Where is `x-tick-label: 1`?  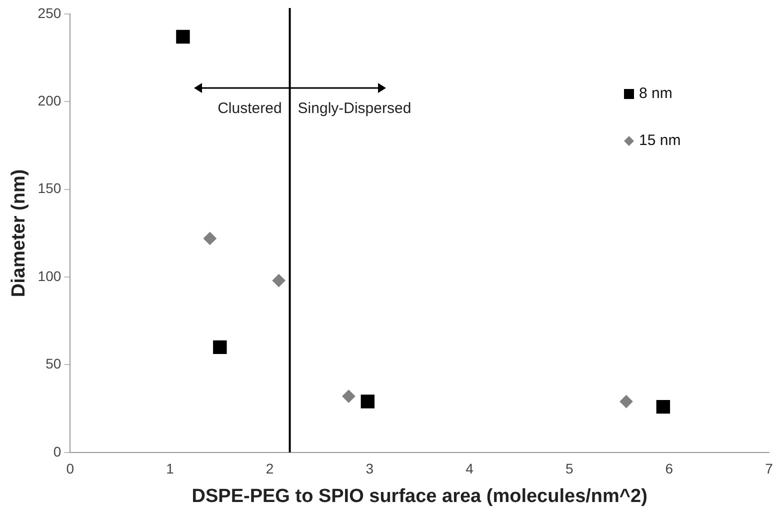 x-tick-label: 1 is located at coordinates (170, 468).